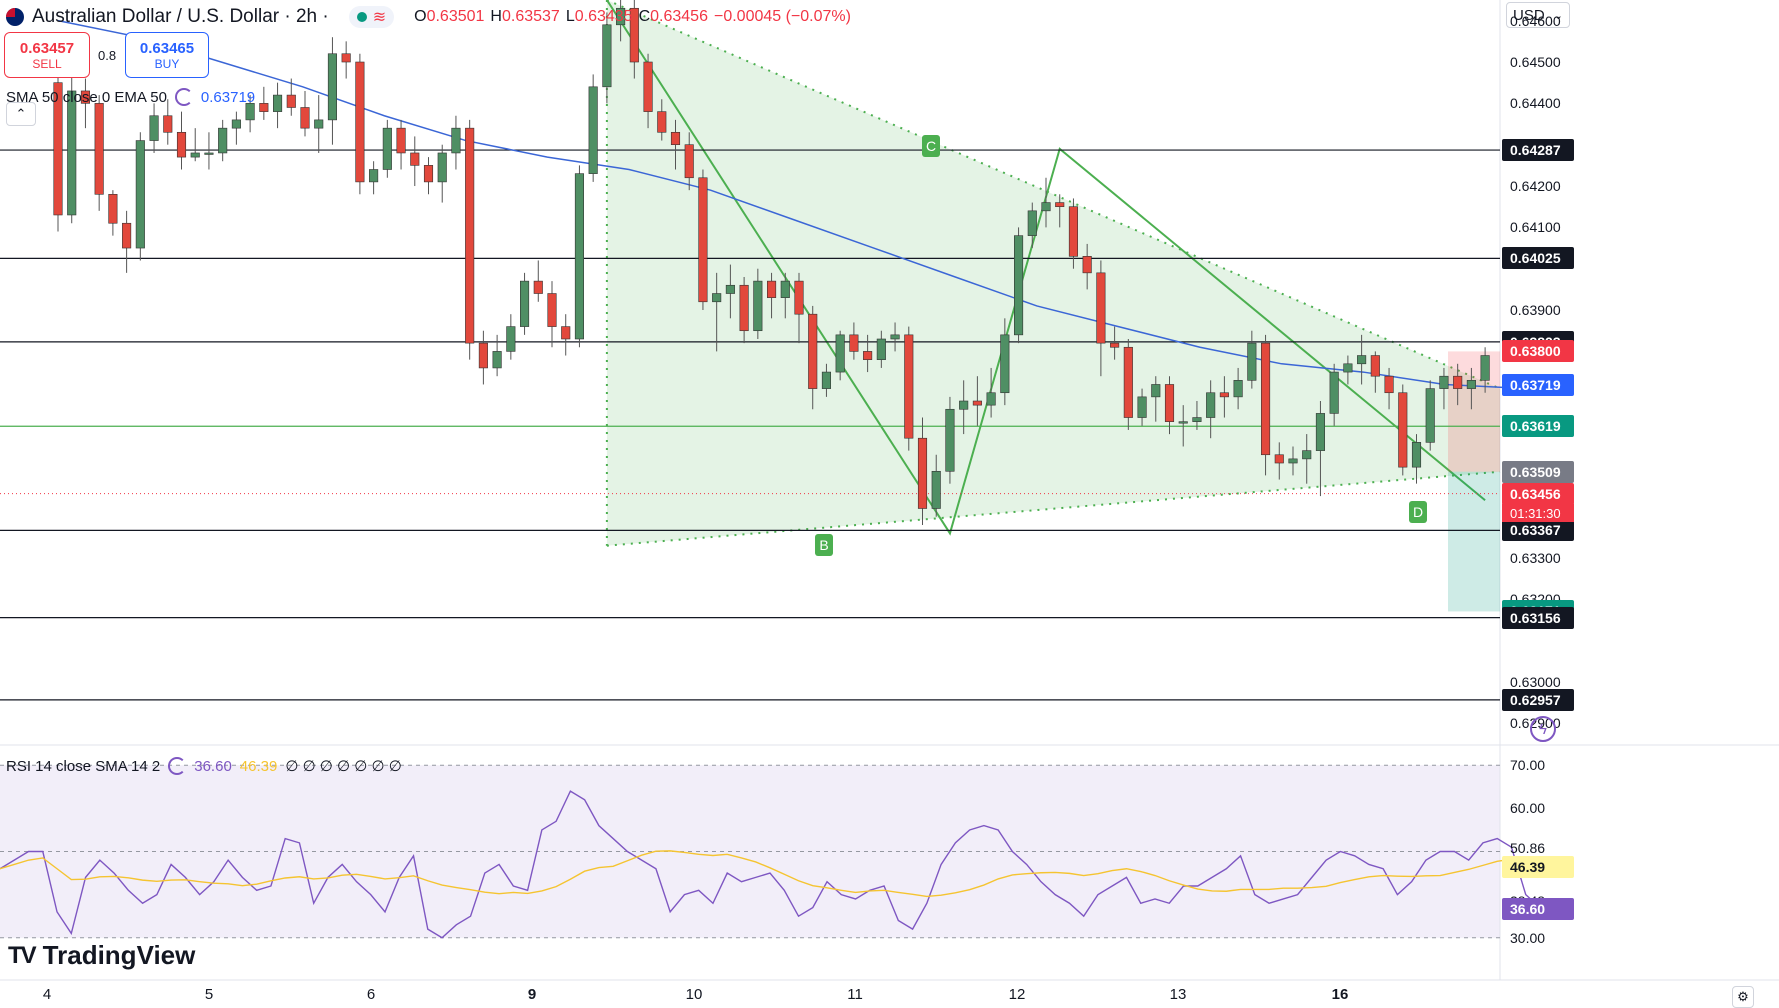  What do you see at coordinates (1340, 994) in the screenshot?
I see `time-axis-label: 16` at bounding box center [1340, 994].